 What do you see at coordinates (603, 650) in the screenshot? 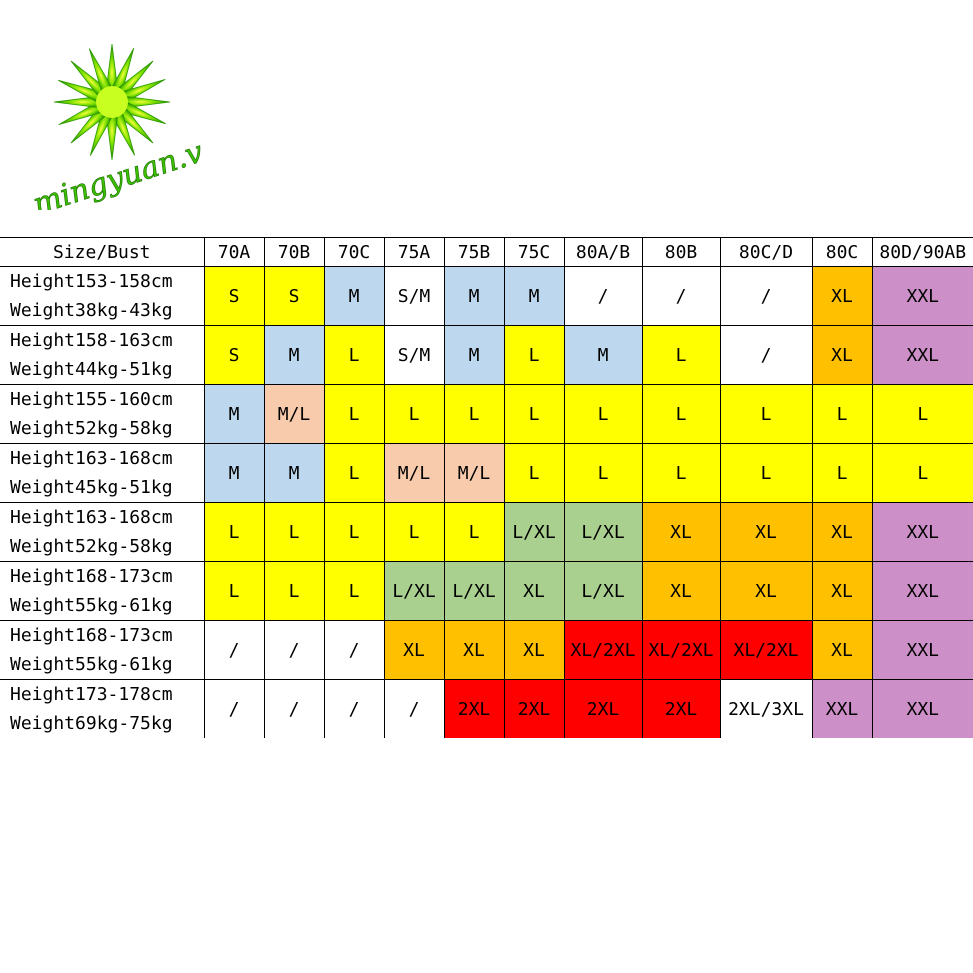
I see `size-cell: XL/2XL` at bounding box center [603, 650].